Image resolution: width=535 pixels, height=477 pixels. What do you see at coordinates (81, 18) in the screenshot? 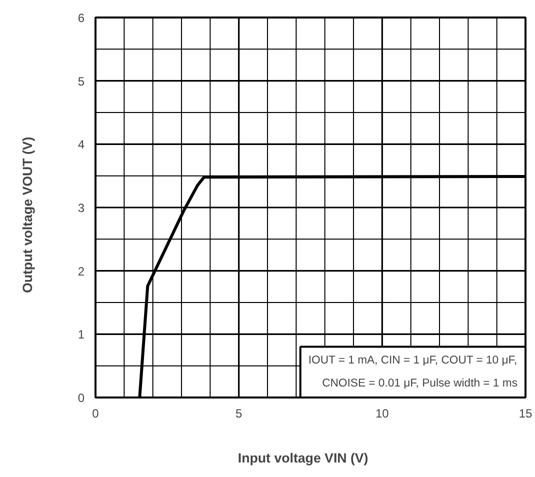
I see `y-tick-label: 6` at bounding box center [81, 18].